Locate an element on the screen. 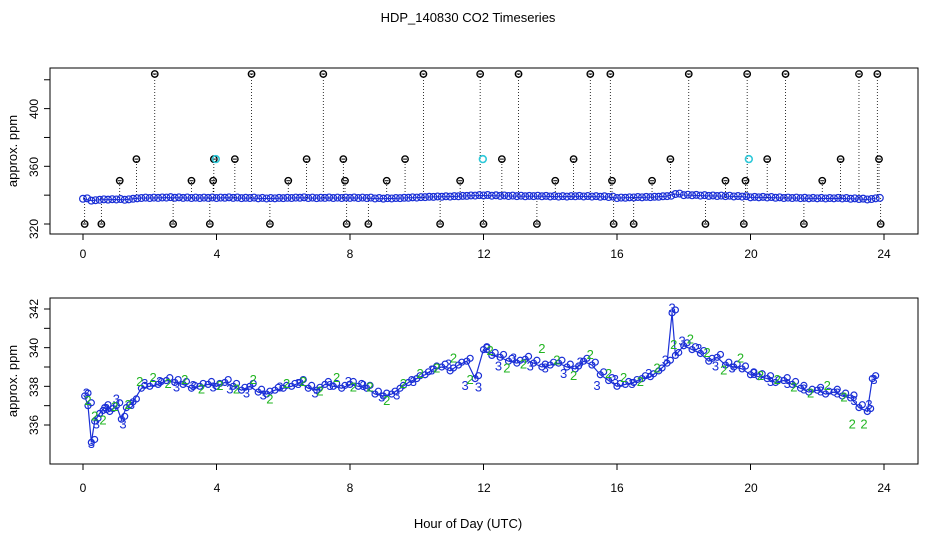 The height and width of the screenshot is (540, 936). bottom-x-tick-label: 8 is located at coordinates (350, 488).